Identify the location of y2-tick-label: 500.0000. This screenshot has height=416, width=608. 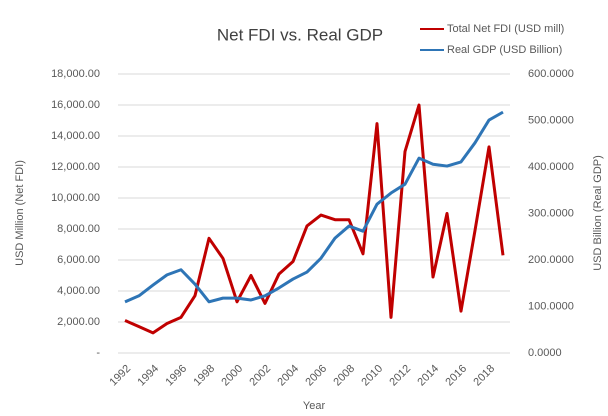
(551, 120).